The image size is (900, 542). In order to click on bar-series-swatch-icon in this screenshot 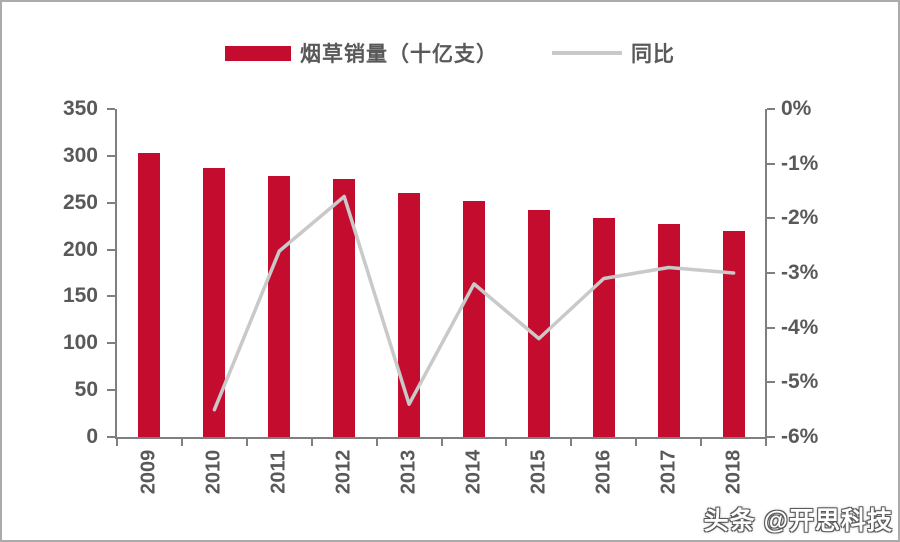, I will do `click(258, 53)`.